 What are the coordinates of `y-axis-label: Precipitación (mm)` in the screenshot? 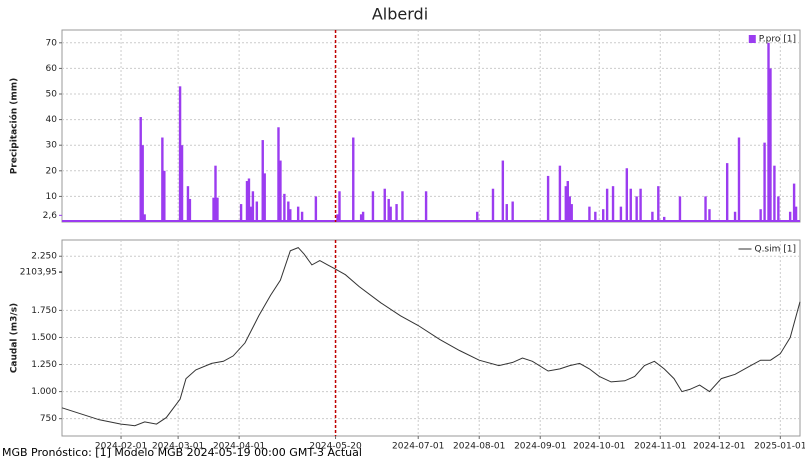 It's located at (14, 126).